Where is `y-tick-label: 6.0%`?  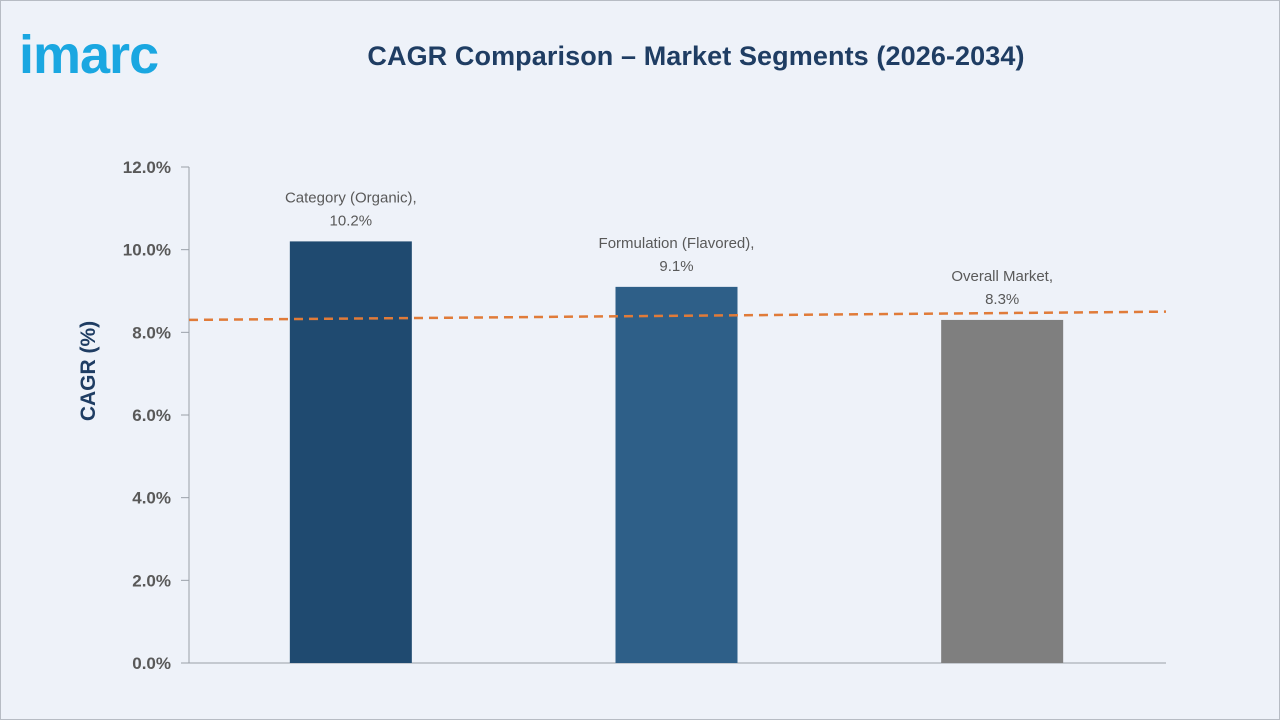 y-tick-label: 6.0% is located at coordinates (151, 415).